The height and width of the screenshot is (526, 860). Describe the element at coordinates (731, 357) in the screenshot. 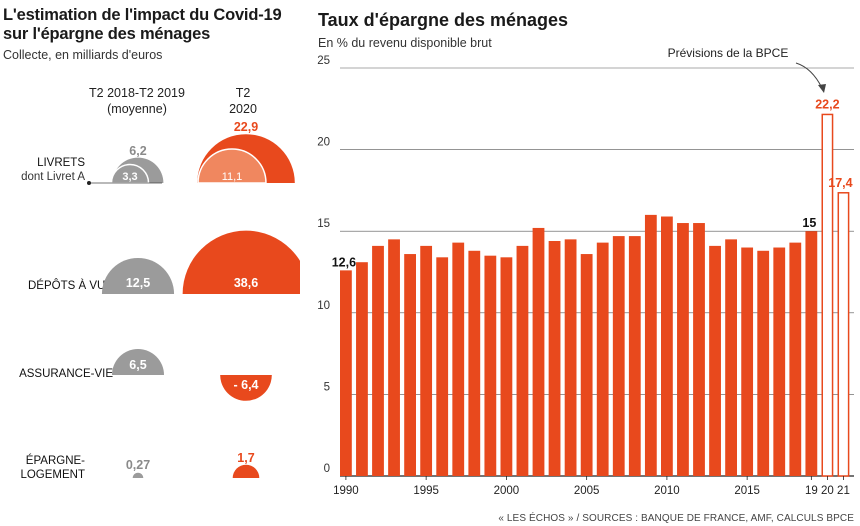

I see `bar-2014` at that location.